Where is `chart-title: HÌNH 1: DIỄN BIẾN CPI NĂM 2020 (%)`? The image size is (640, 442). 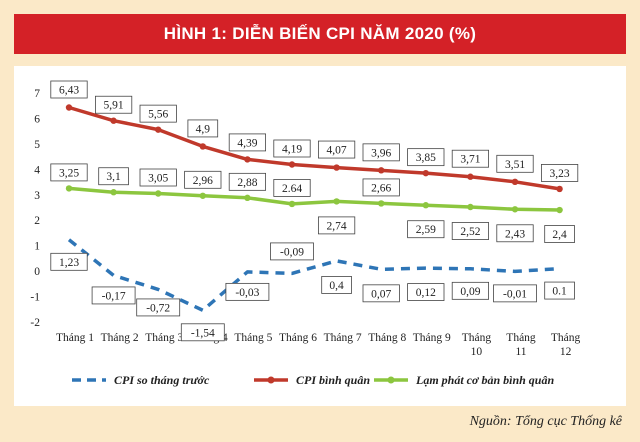 chart-title: HÌNH 1: DIỄN BIẾN CPI NĂM 2020 (%) is located at coordinates (320, 34).